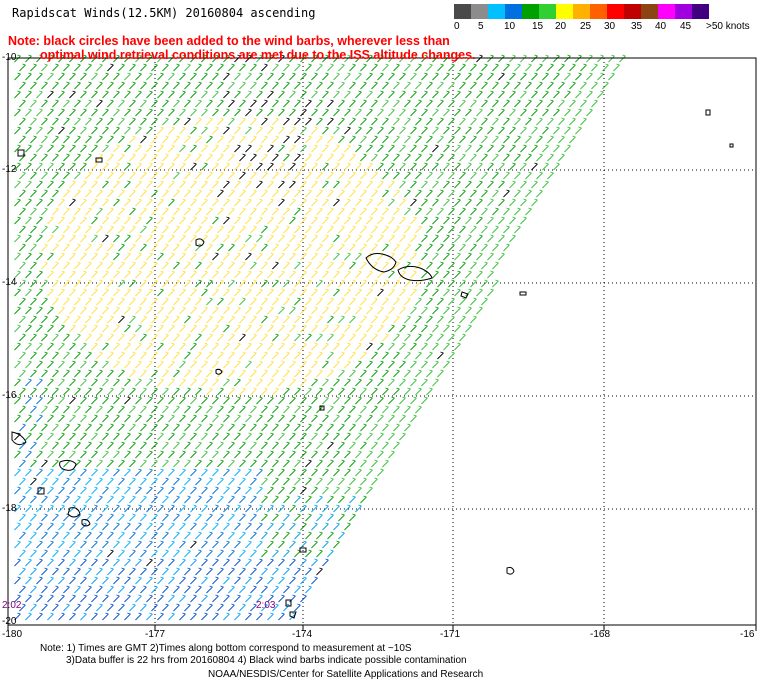 This screenshot has height=688, width=760. What do you see at coordinates (661, 26) in the screenshot?
I see `legend-label: 40` at bounding box center [661, 26].